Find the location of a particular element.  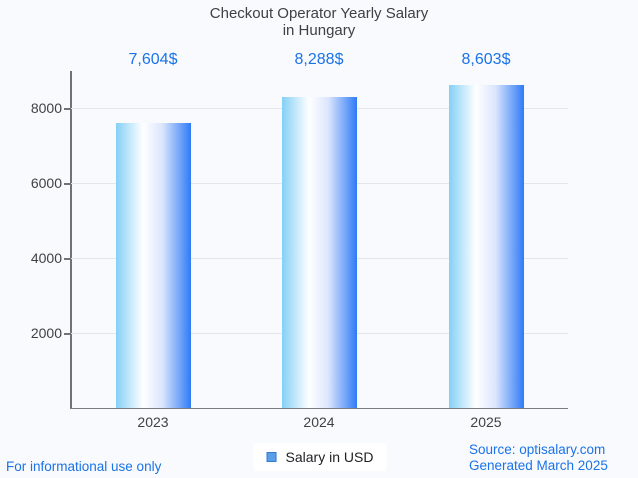

generated-date: Generated March 2025 is located at coordinates (538, 465).